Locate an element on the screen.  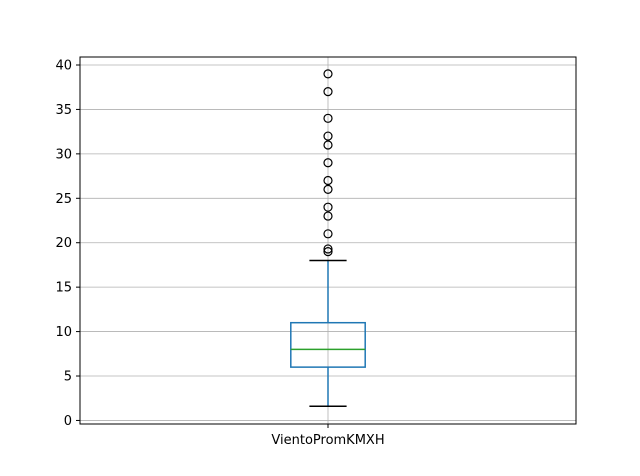
x-axis: VientoPromKMXH is located at coordinates (328, 436).